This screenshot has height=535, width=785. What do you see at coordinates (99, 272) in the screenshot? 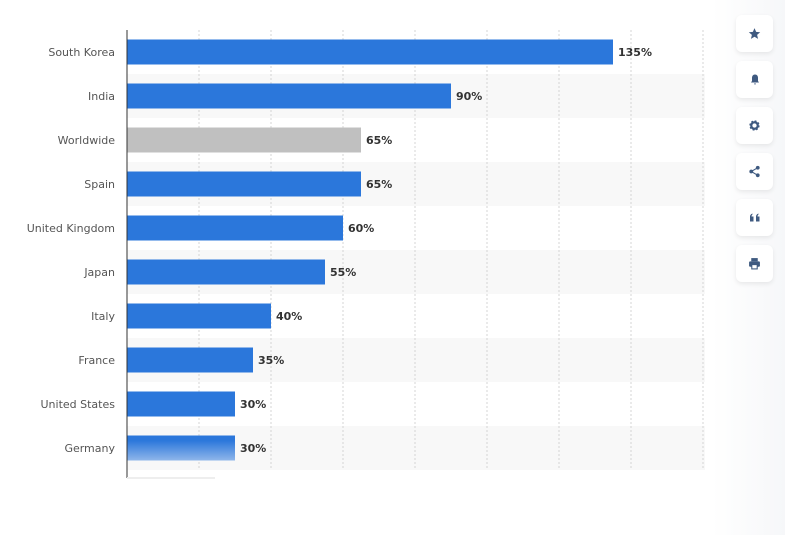
I see `category-label: Japan` at bounding box center [99, 272].